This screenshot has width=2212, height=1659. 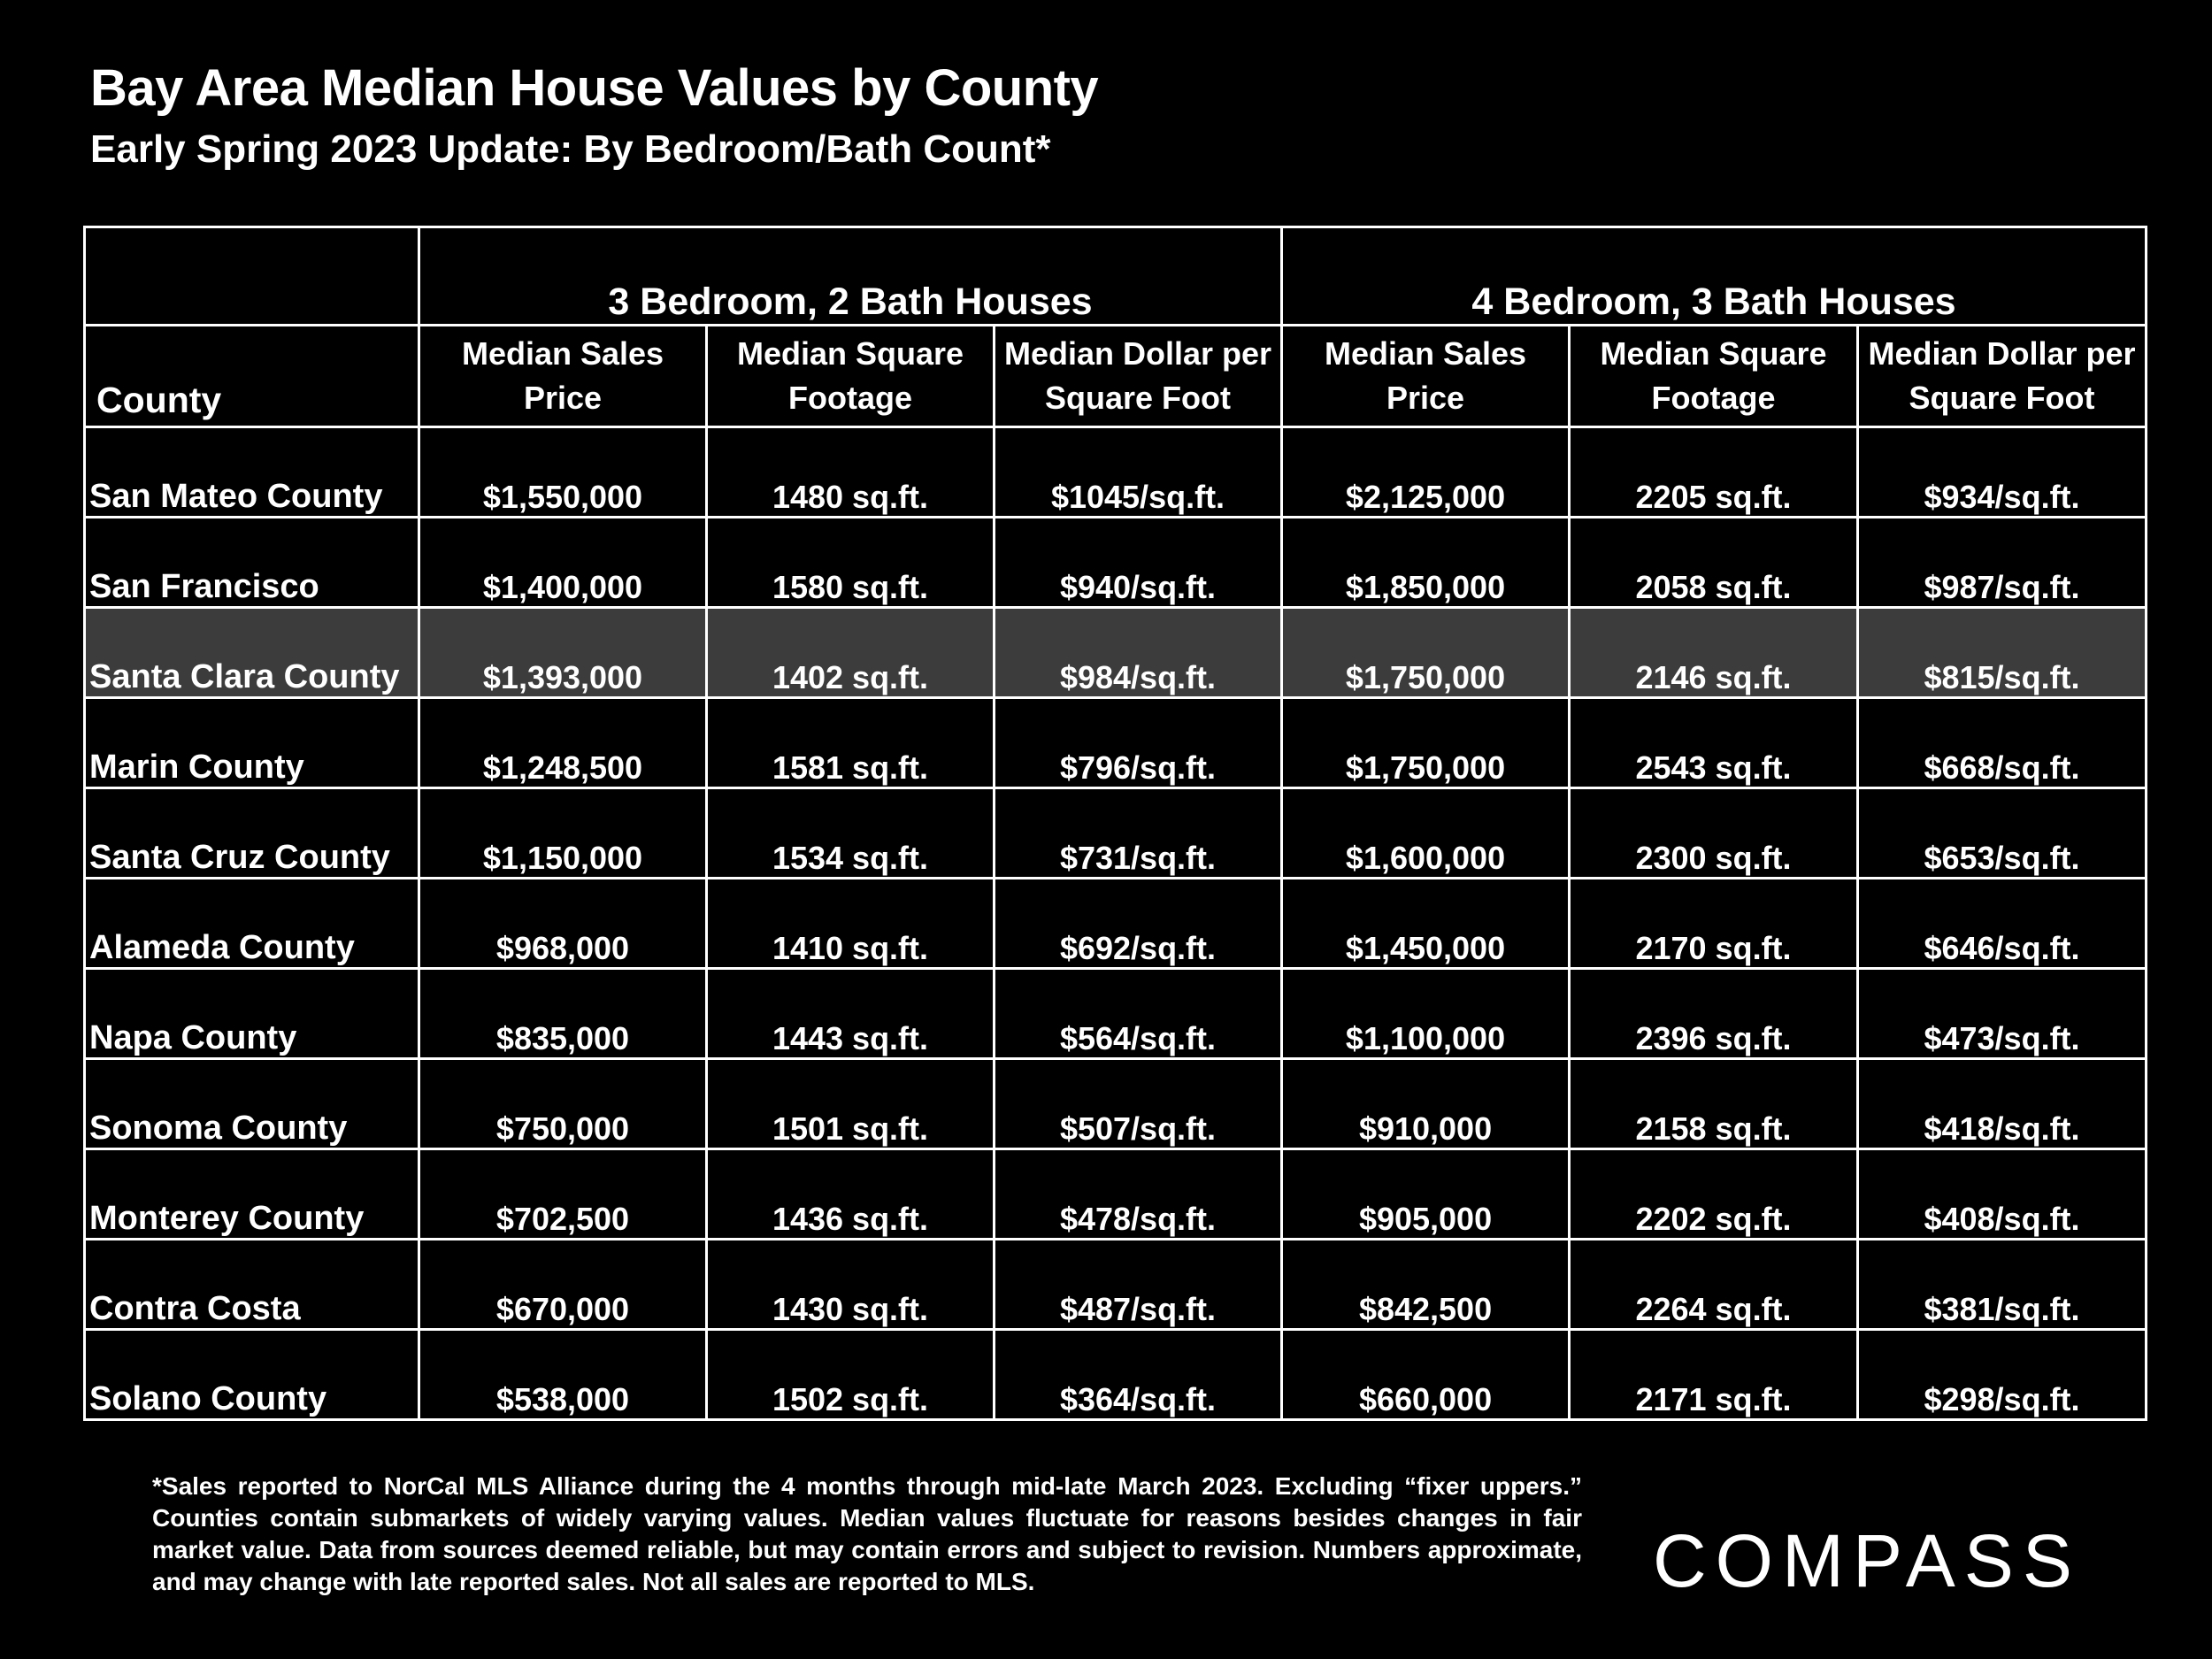 I want to click on county-name-cell: Santa Cruz County, so click(x=252, y=833).